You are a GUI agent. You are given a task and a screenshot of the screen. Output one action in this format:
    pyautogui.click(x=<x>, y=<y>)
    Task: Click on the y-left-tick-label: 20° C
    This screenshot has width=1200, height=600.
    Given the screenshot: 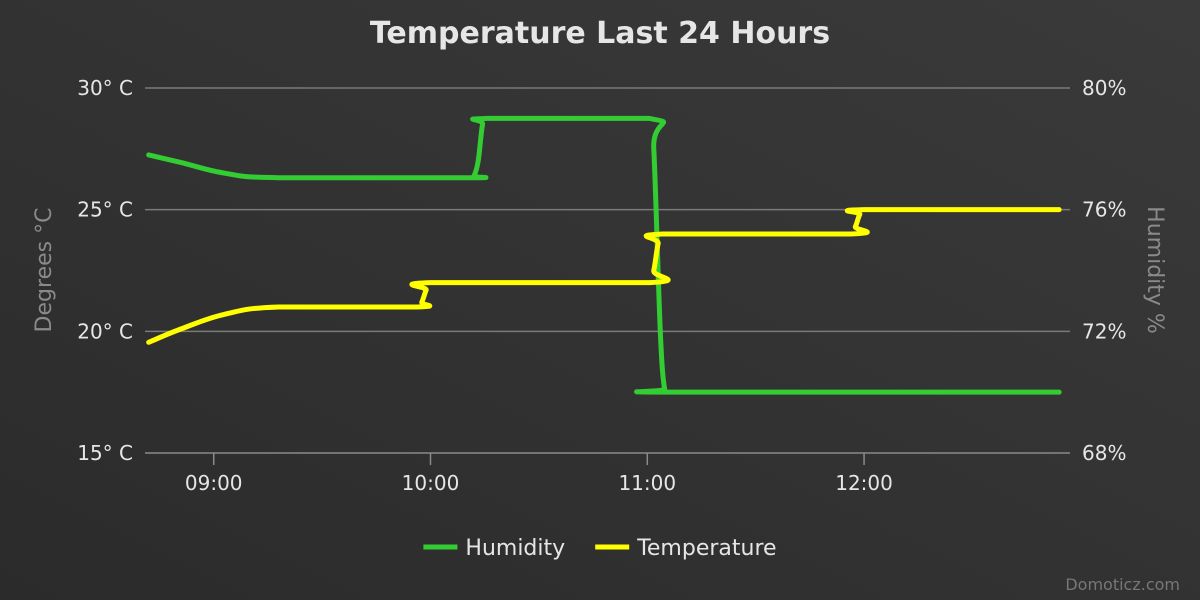 What is the action you would take?
    pyautogui.click(x=105, y=331)
    